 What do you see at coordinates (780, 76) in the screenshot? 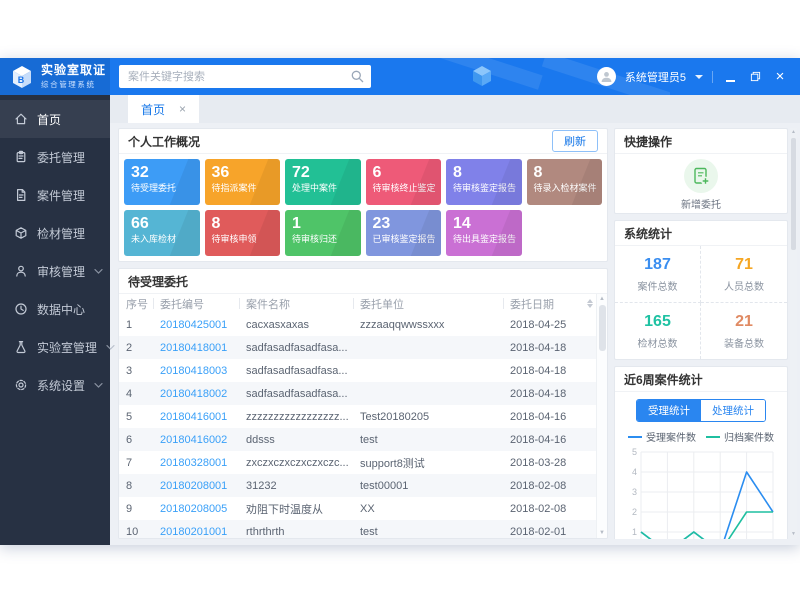
I see `close-button: ×` at bounding box center [780, 76].